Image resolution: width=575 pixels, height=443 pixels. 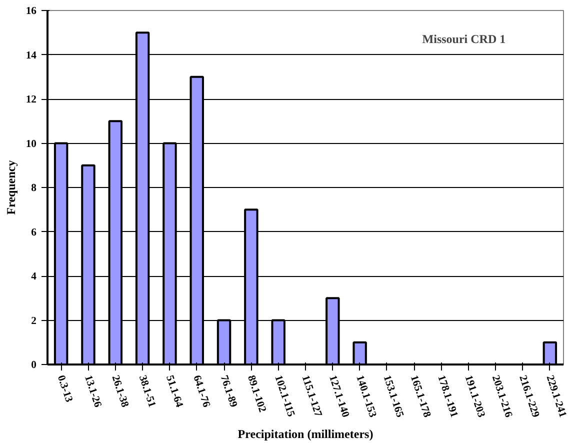 What do you see at coordinates (201, 392) in the screenshot?
I see `x-tick-label: 64.1-76` at bounding box center [201, 392].